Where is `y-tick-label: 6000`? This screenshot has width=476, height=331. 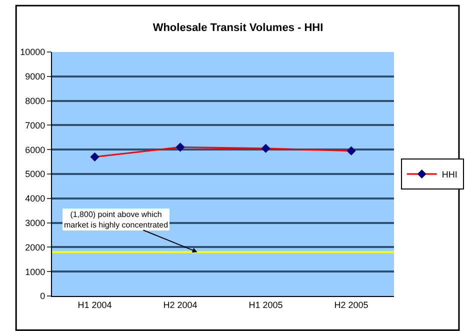 y-tick-label: 6000 is located at coordinates (35, 149).